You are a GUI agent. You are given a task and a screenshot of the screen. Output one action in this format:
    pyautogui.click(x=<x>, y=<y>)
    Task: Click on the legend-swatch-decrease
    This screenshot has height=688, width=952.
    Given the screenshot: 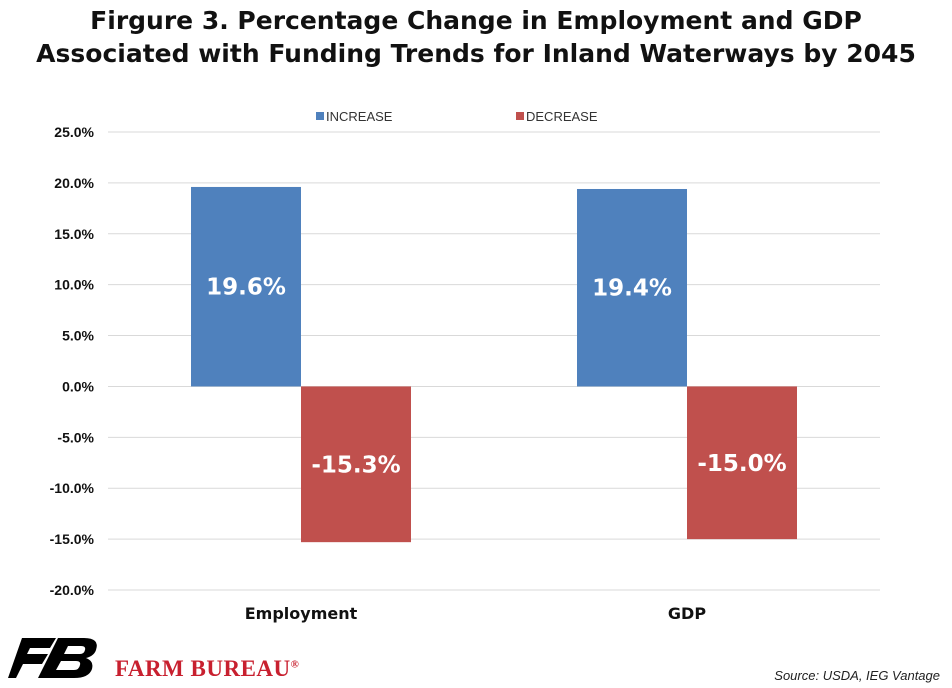 What is the action you would take?
    pyautogui.click(x=520, y=116)
    